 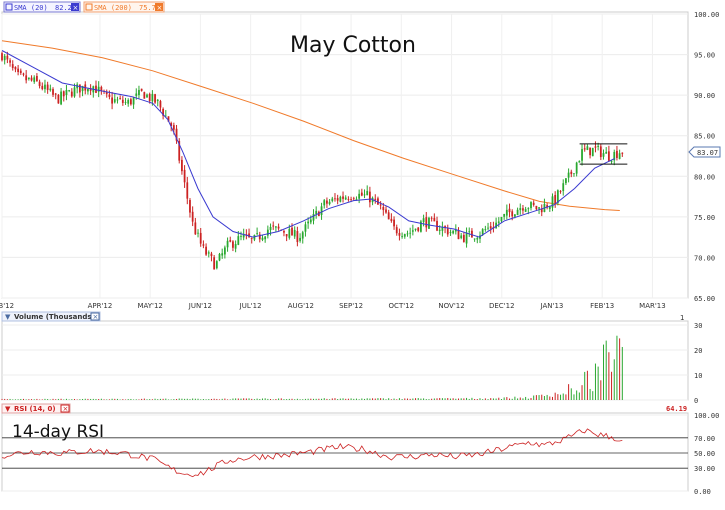 What do you see at coordinates (113, 8) in the screenshot?
I see `sma200-legend-label: SMA (200)` at bounding box center [113, 8].